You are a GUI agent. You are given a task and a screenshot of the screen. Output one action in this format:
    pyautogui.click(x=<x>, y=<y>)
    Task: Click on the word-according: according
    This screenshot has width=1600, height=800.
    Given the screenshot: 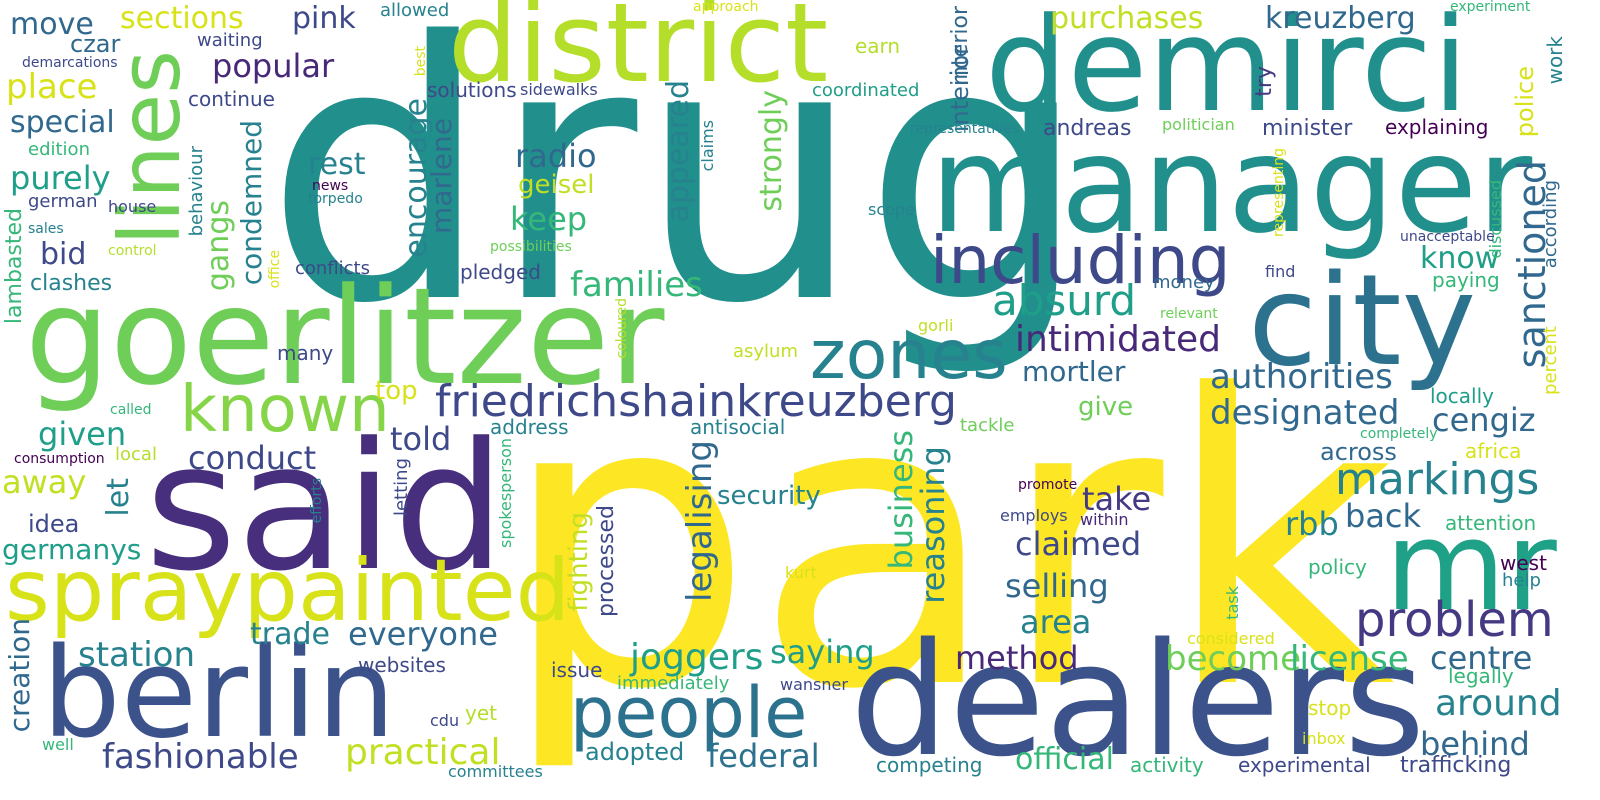 What is the action you would take?
    pyautogui.click(x=1550, y=224)
    